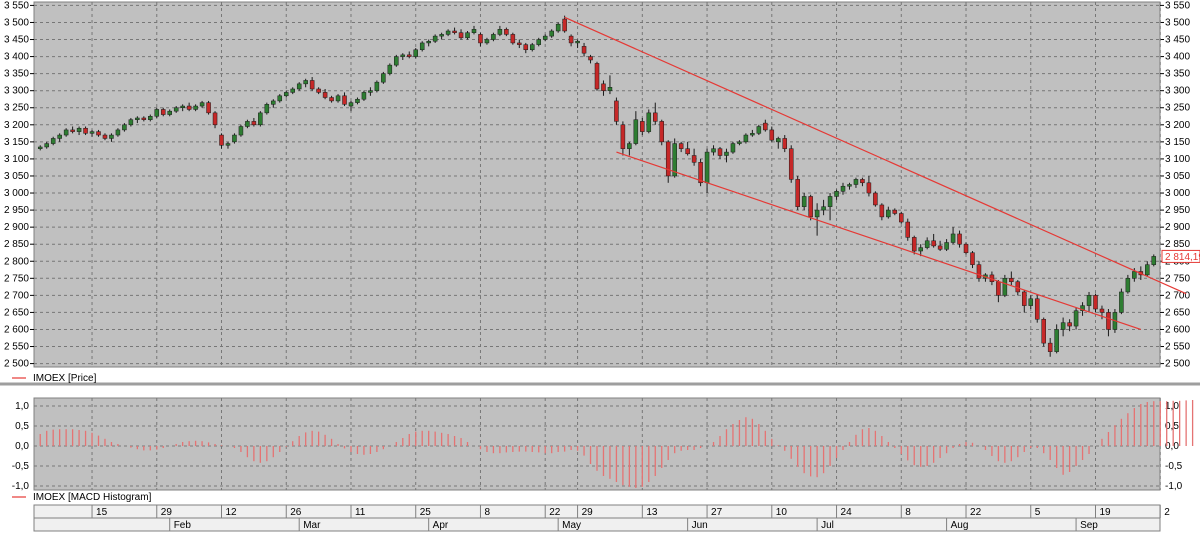  What do you see at coordinates (426, 512) in the screenshot?
I see `day-tick-label: 25` at bounding box center [426, 512].